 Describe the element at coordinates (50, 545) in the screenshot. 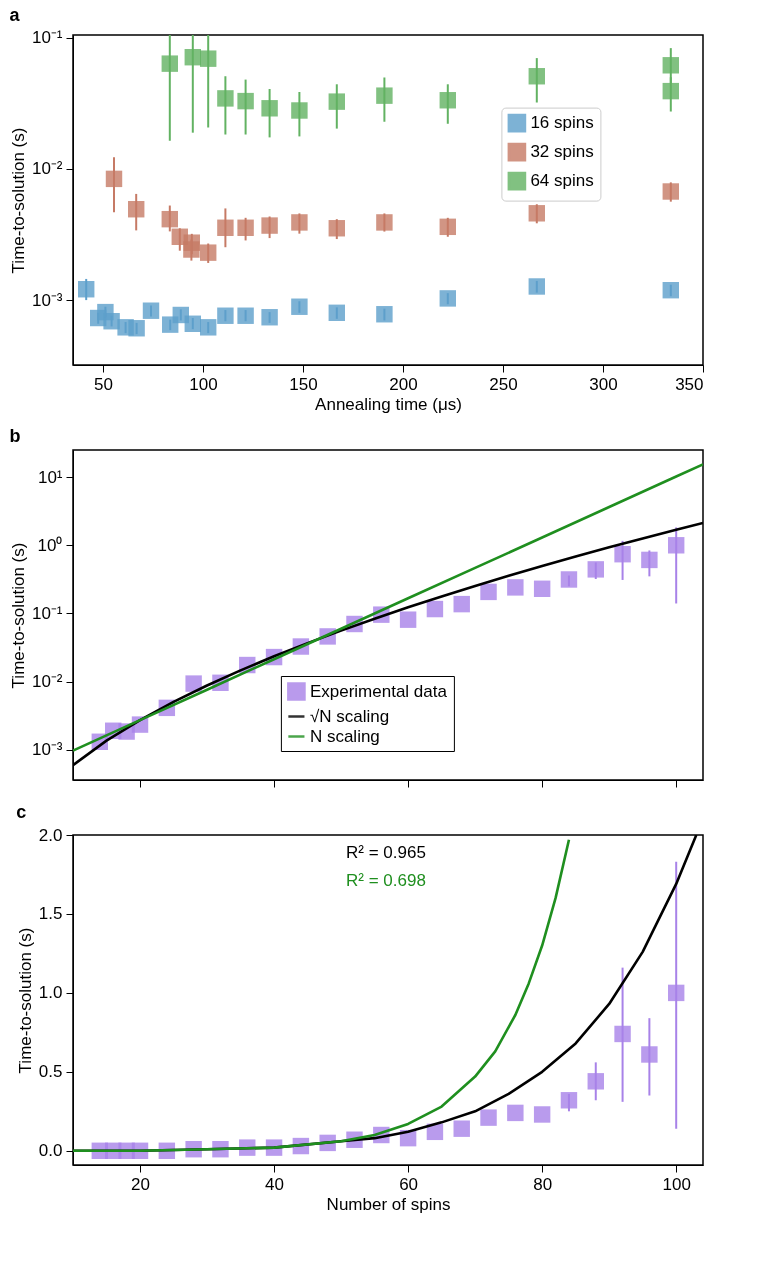

I see `y-tick-label: 10⁰` at that location.